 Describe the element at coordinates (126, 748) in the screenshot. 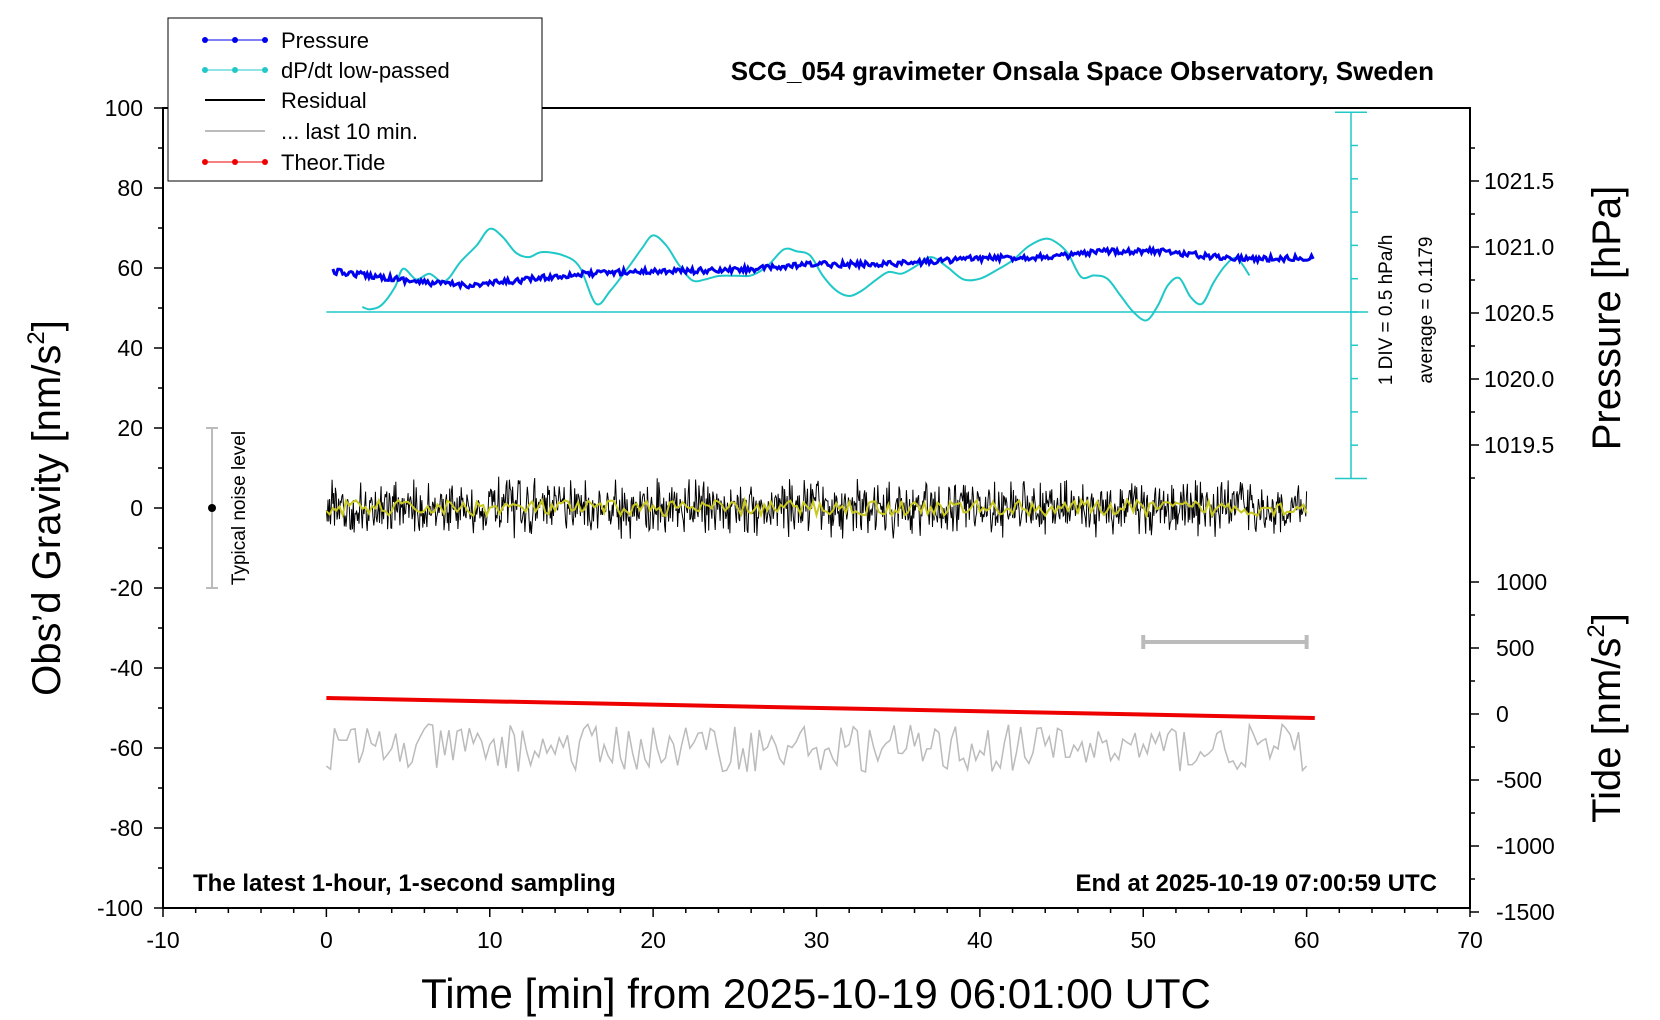

I see `y-tick-label: -60` at that location.